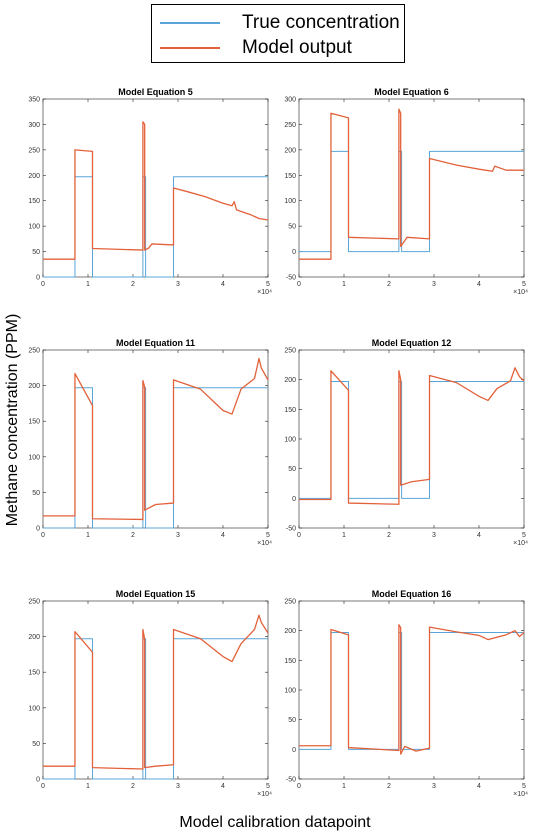  I want to click on chart-title: Model Equation 15, so click(156, 594).